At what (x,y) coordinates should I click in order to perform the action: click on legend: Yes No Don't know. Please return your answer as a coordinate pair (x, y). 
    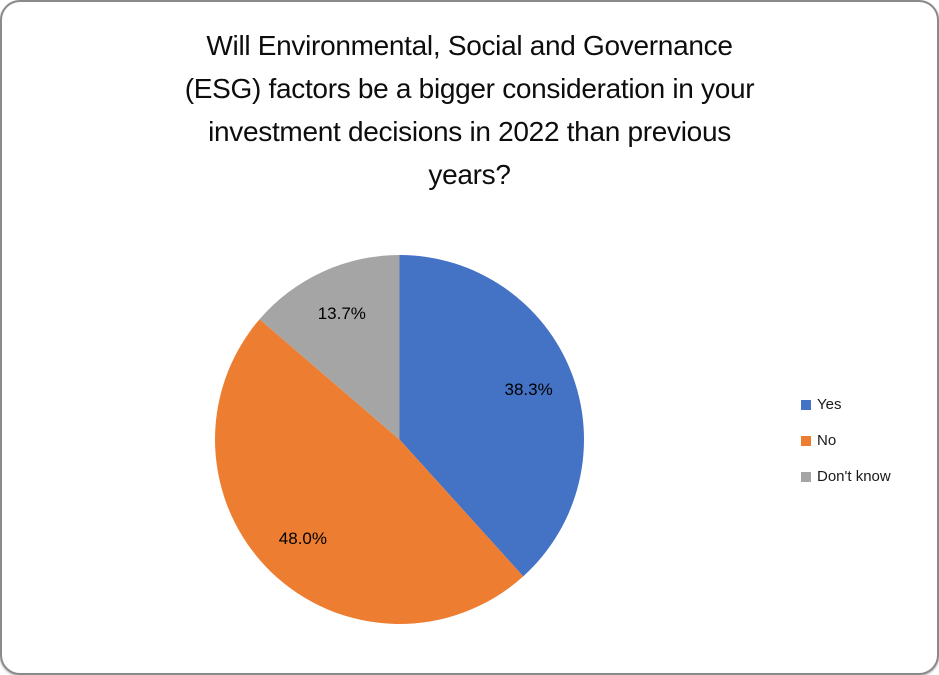
    Looking at the image, I should click on (846, 451).